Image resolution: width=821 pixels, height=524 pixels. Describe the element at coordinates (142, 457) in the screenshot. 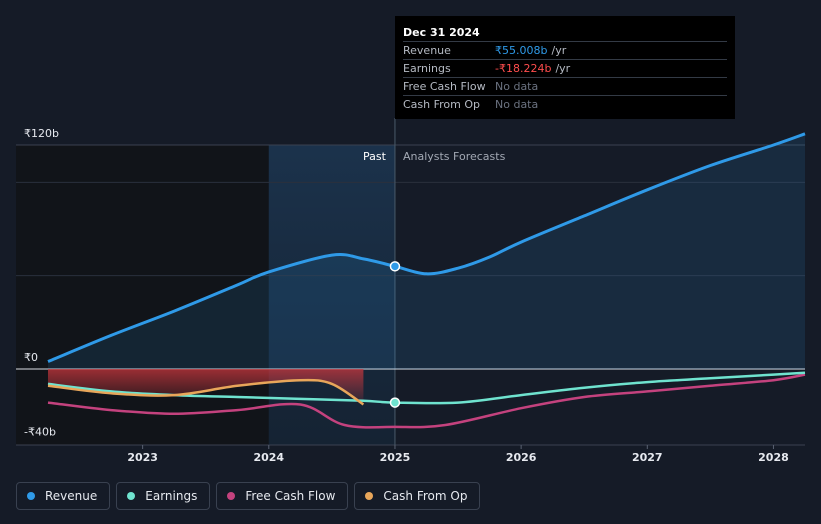

I see `x-tick-label: 2023` at that location.